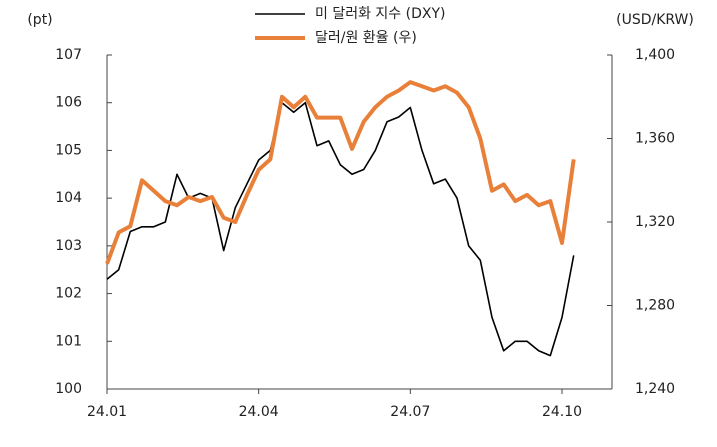 This screenshot has width=717, height=447. I want to click on y2-tick-label: 1,240, so click(655, 389).